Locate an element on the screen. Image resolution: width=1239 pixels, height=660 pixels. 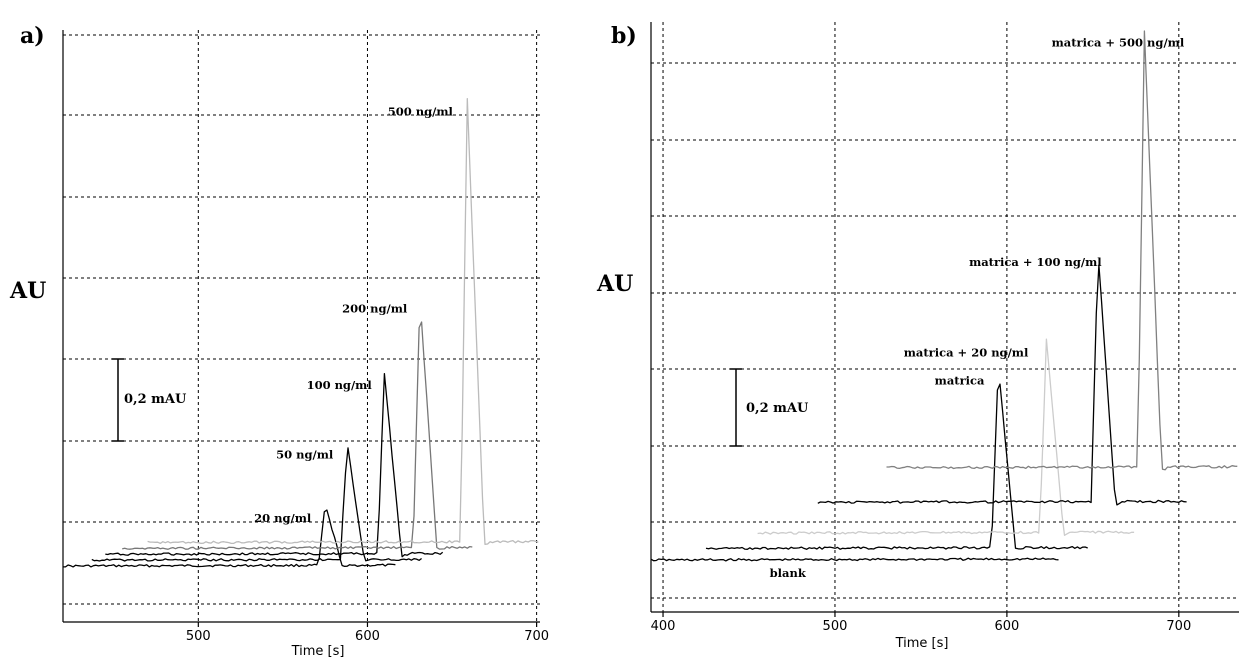
panel-b-scale-label: 0,2 mAU is located at coordinates (777, 408).